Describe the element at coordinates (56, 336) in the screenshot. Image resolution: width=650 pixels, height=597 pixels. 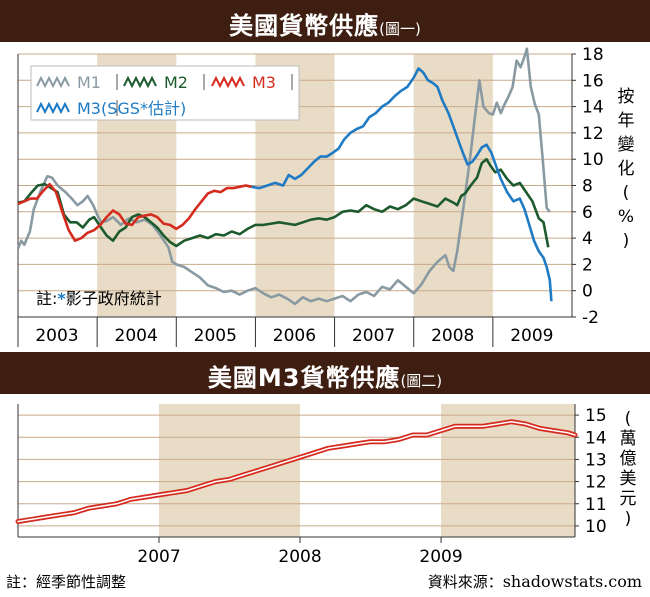
I see `chart1-xtick-label: 2003` at that location.